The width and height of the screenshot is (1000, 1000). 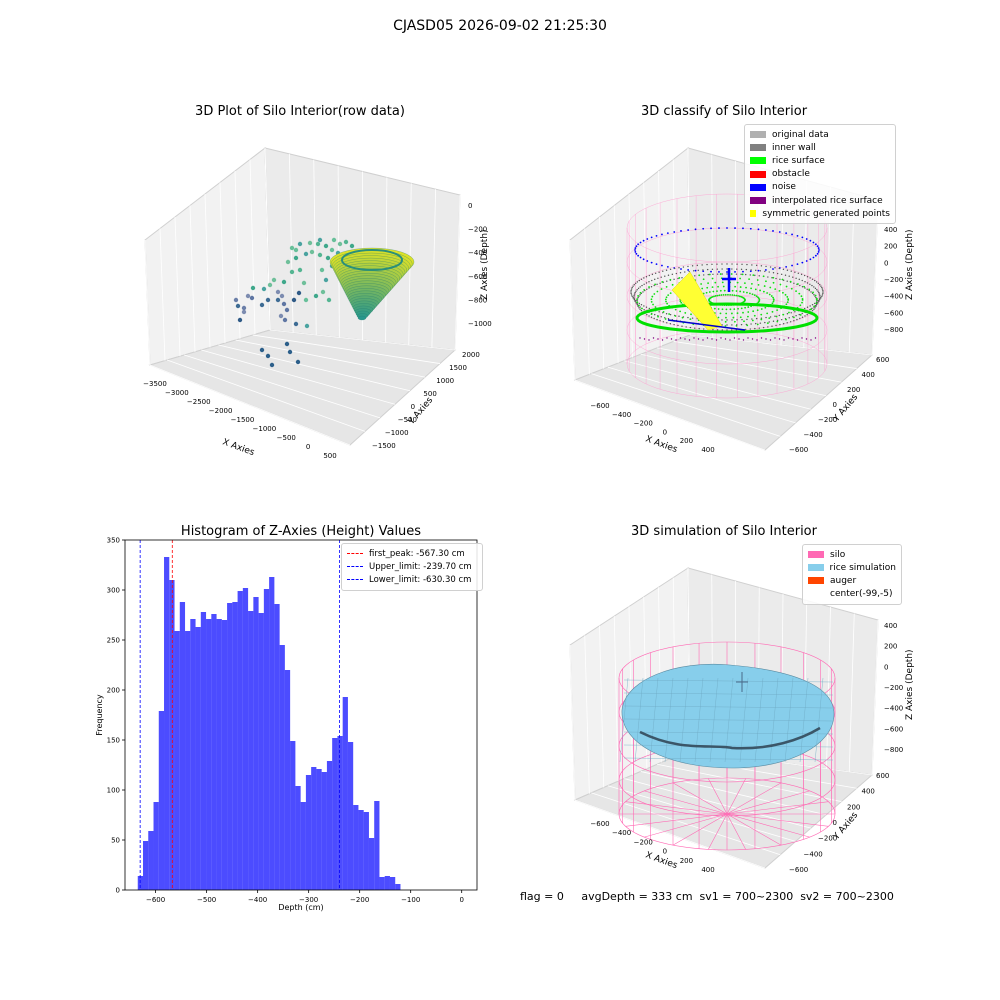 I want to click on rice-surface-band, so click(x=727, y=318).